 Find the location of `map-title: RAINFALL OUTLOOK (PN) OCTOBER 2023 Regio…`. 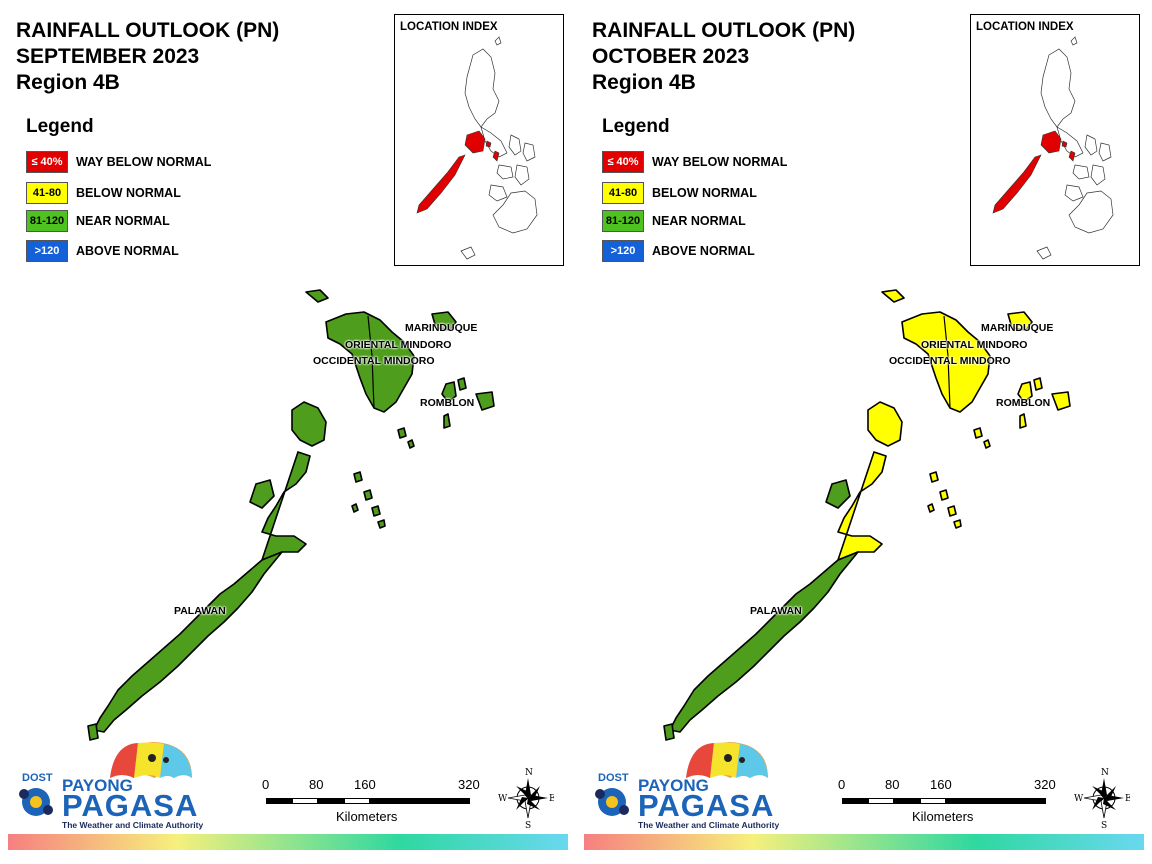

map-title: RAINFALL OUTLOOK (PN) OCTOBER 2023 Regio… is located at coordinates (723, 57).